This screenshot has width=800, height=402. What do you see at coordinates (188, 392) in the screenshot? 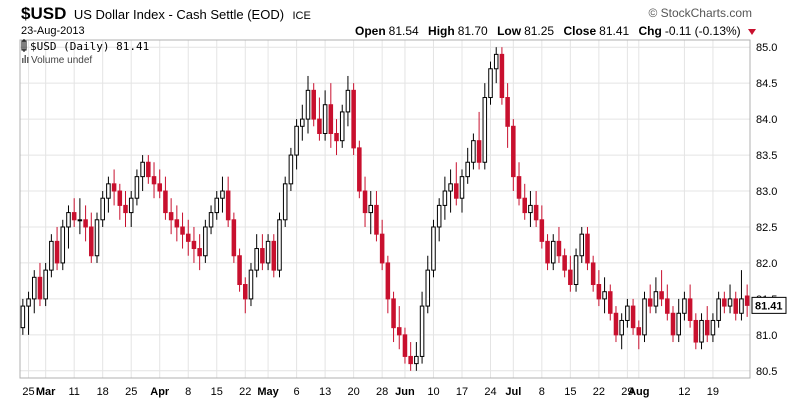
I see `x-tick-label: 8` at bounding box center [188, 392].